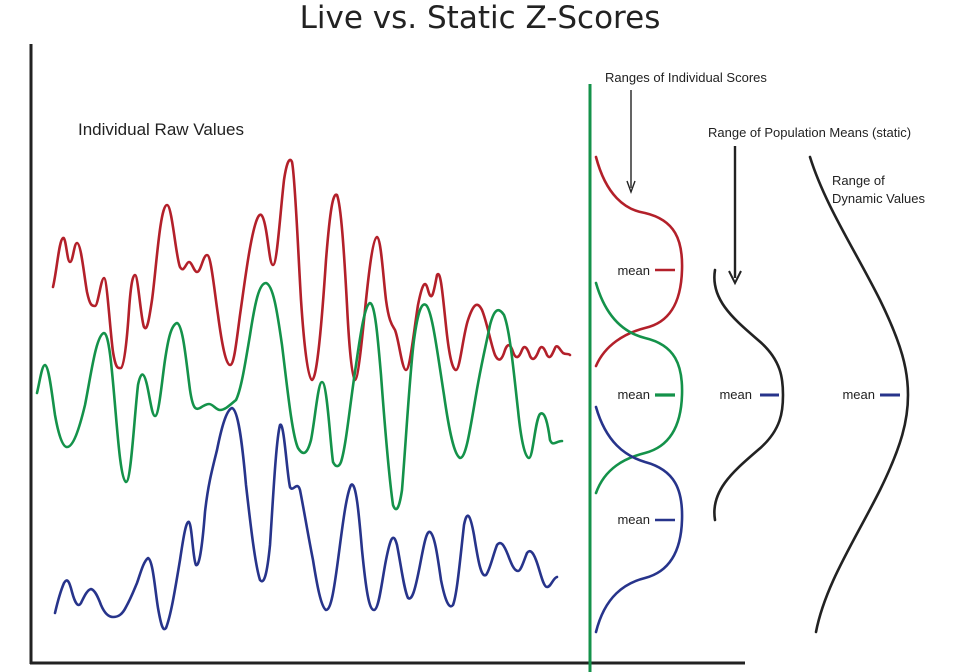 The image size is (965, 672). Describe the element at coordinates (631, 187) in the screenshot. I see `individual-ranges-arrowhead-icon` at that location.